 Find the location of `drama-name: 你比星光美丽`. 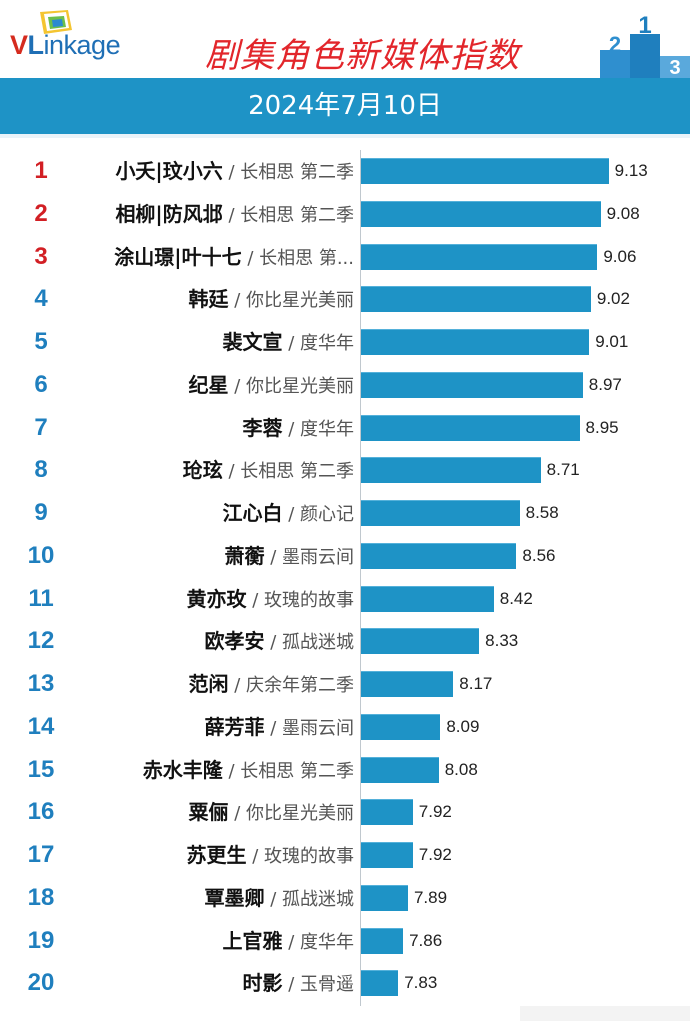

drama-name: 你比星光美丽 is located at coordinates (300, 814).